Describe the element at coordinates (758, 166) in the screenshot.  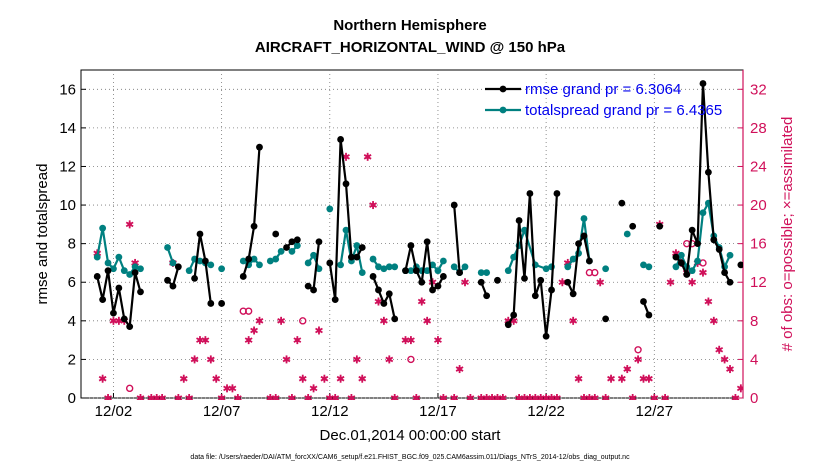
I see `y-right-tick-label: 24` at that location.